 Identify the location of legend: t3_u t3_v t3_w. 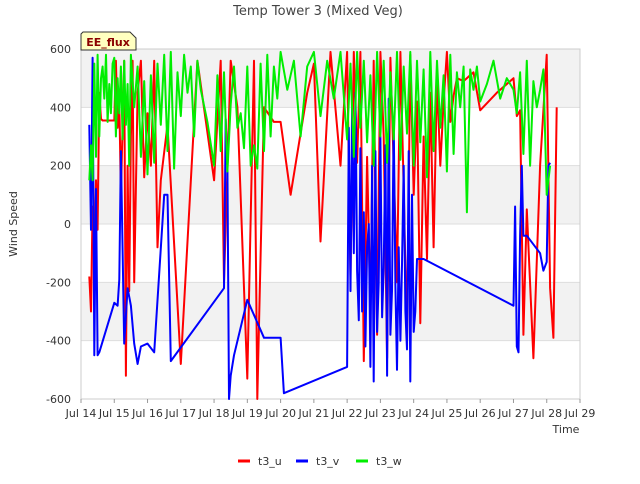
(320, 461).